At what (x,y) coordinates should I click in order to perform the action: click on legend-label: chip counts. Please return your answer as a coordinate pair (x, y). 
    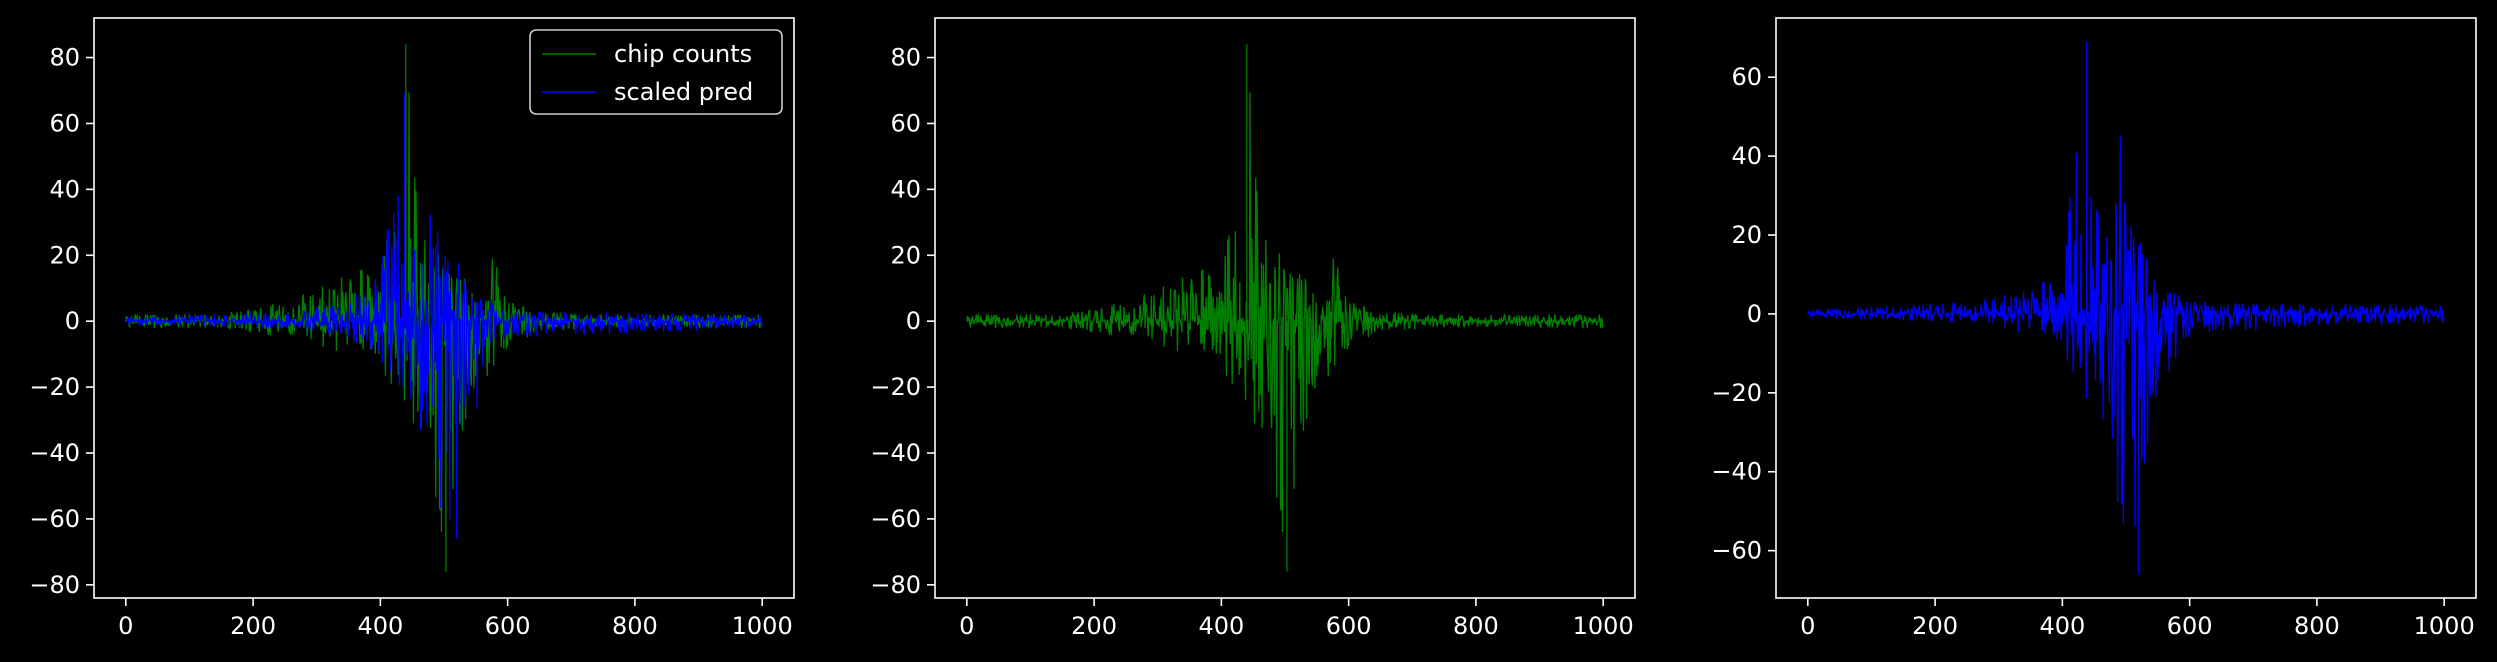
    Looking at the image, I should click on (683, 54).